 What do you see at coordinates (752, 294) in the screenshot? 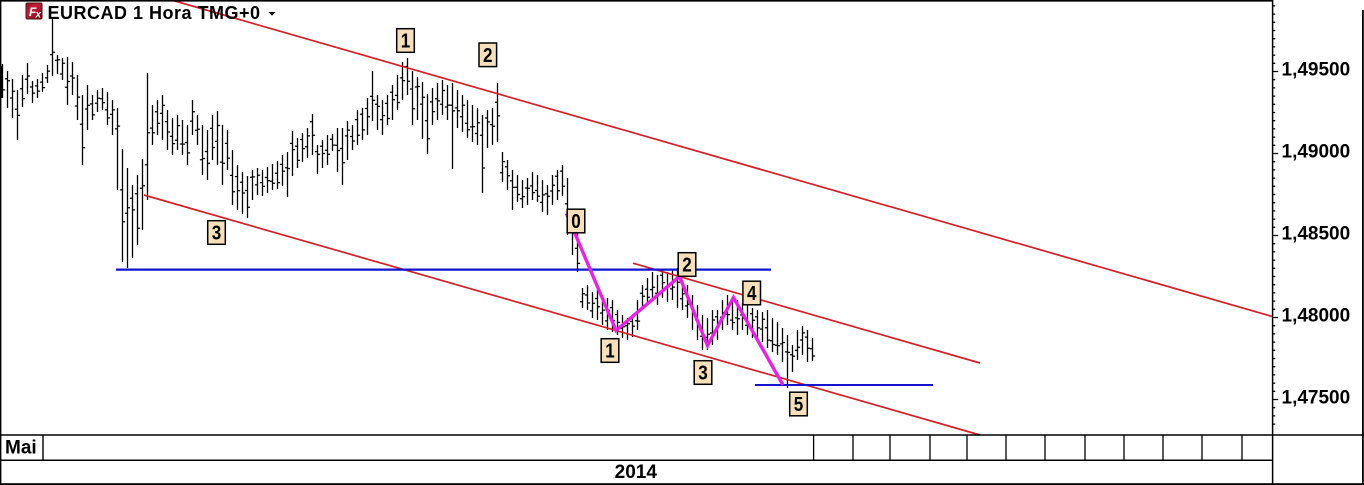
I see `svg-text: 4` at bounding box center [752, 294].